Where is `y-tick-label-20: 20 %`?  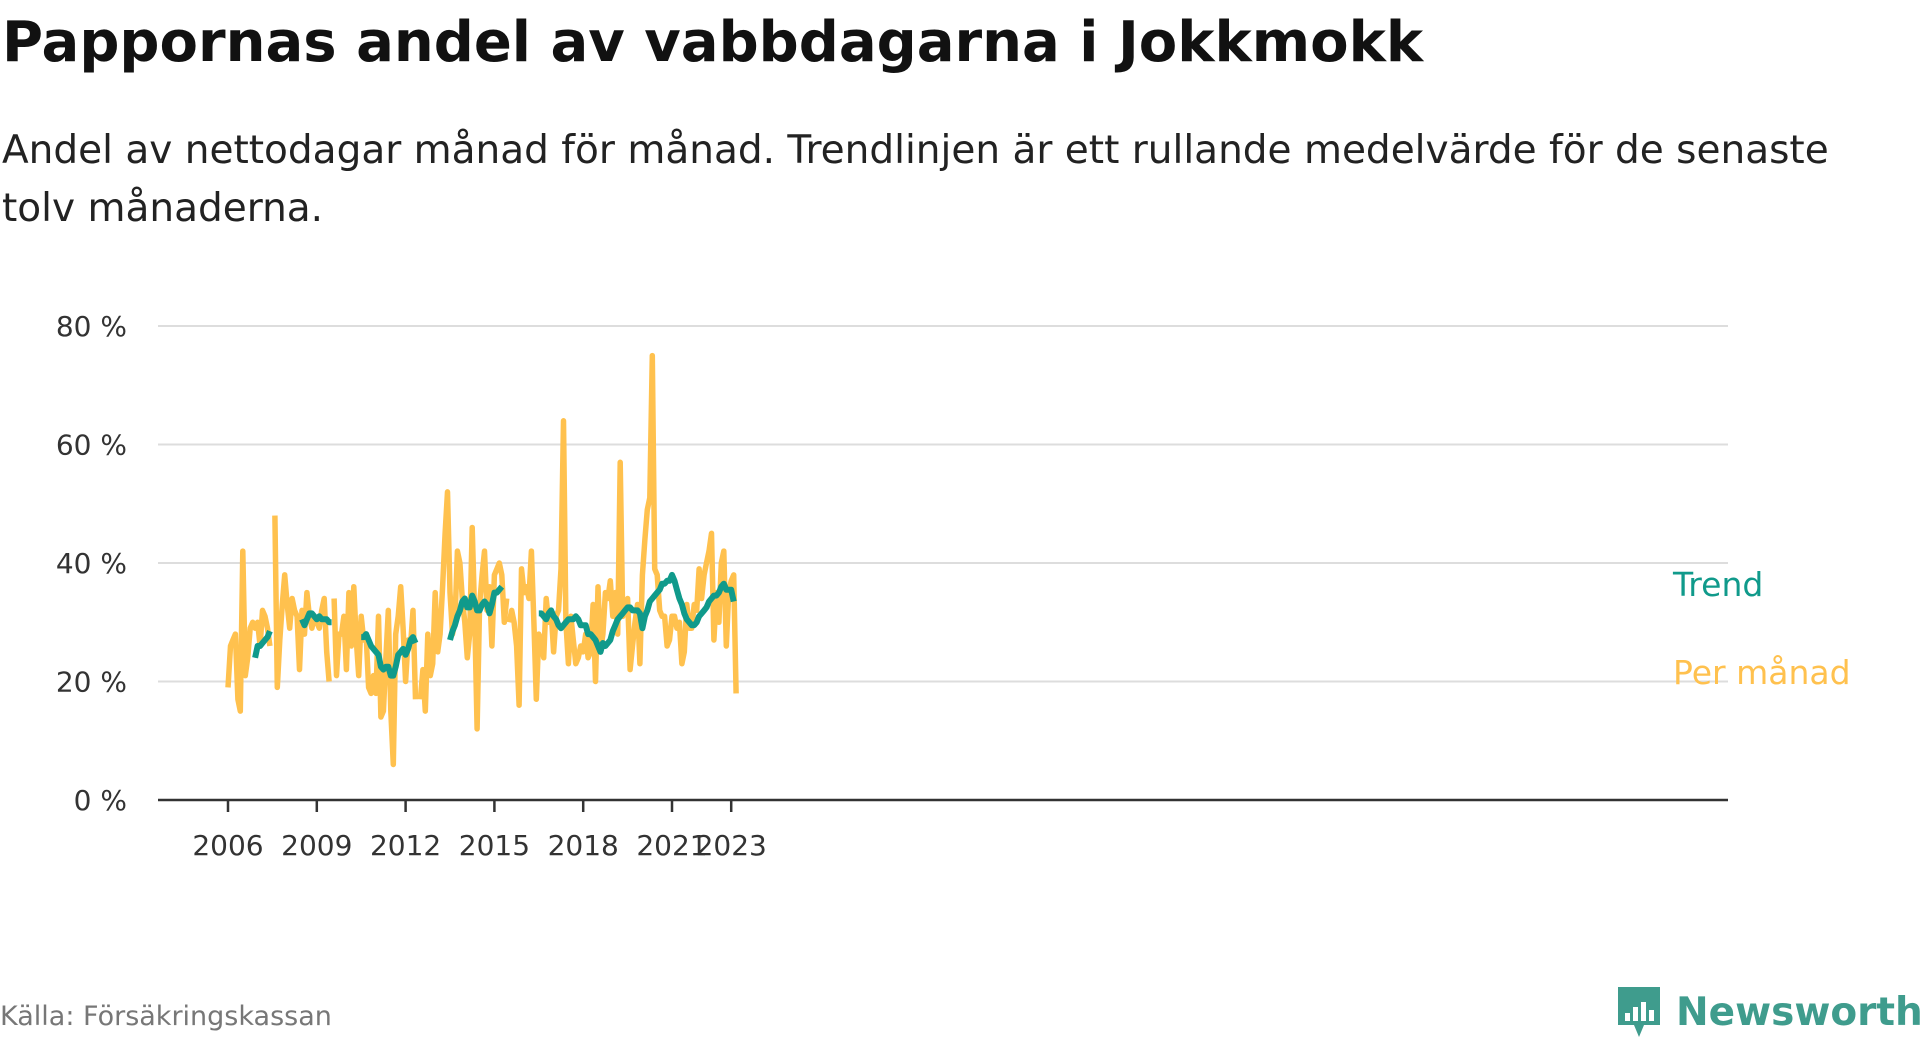
y-tick-label-20: 20 % is located at coordinates (91, 682).